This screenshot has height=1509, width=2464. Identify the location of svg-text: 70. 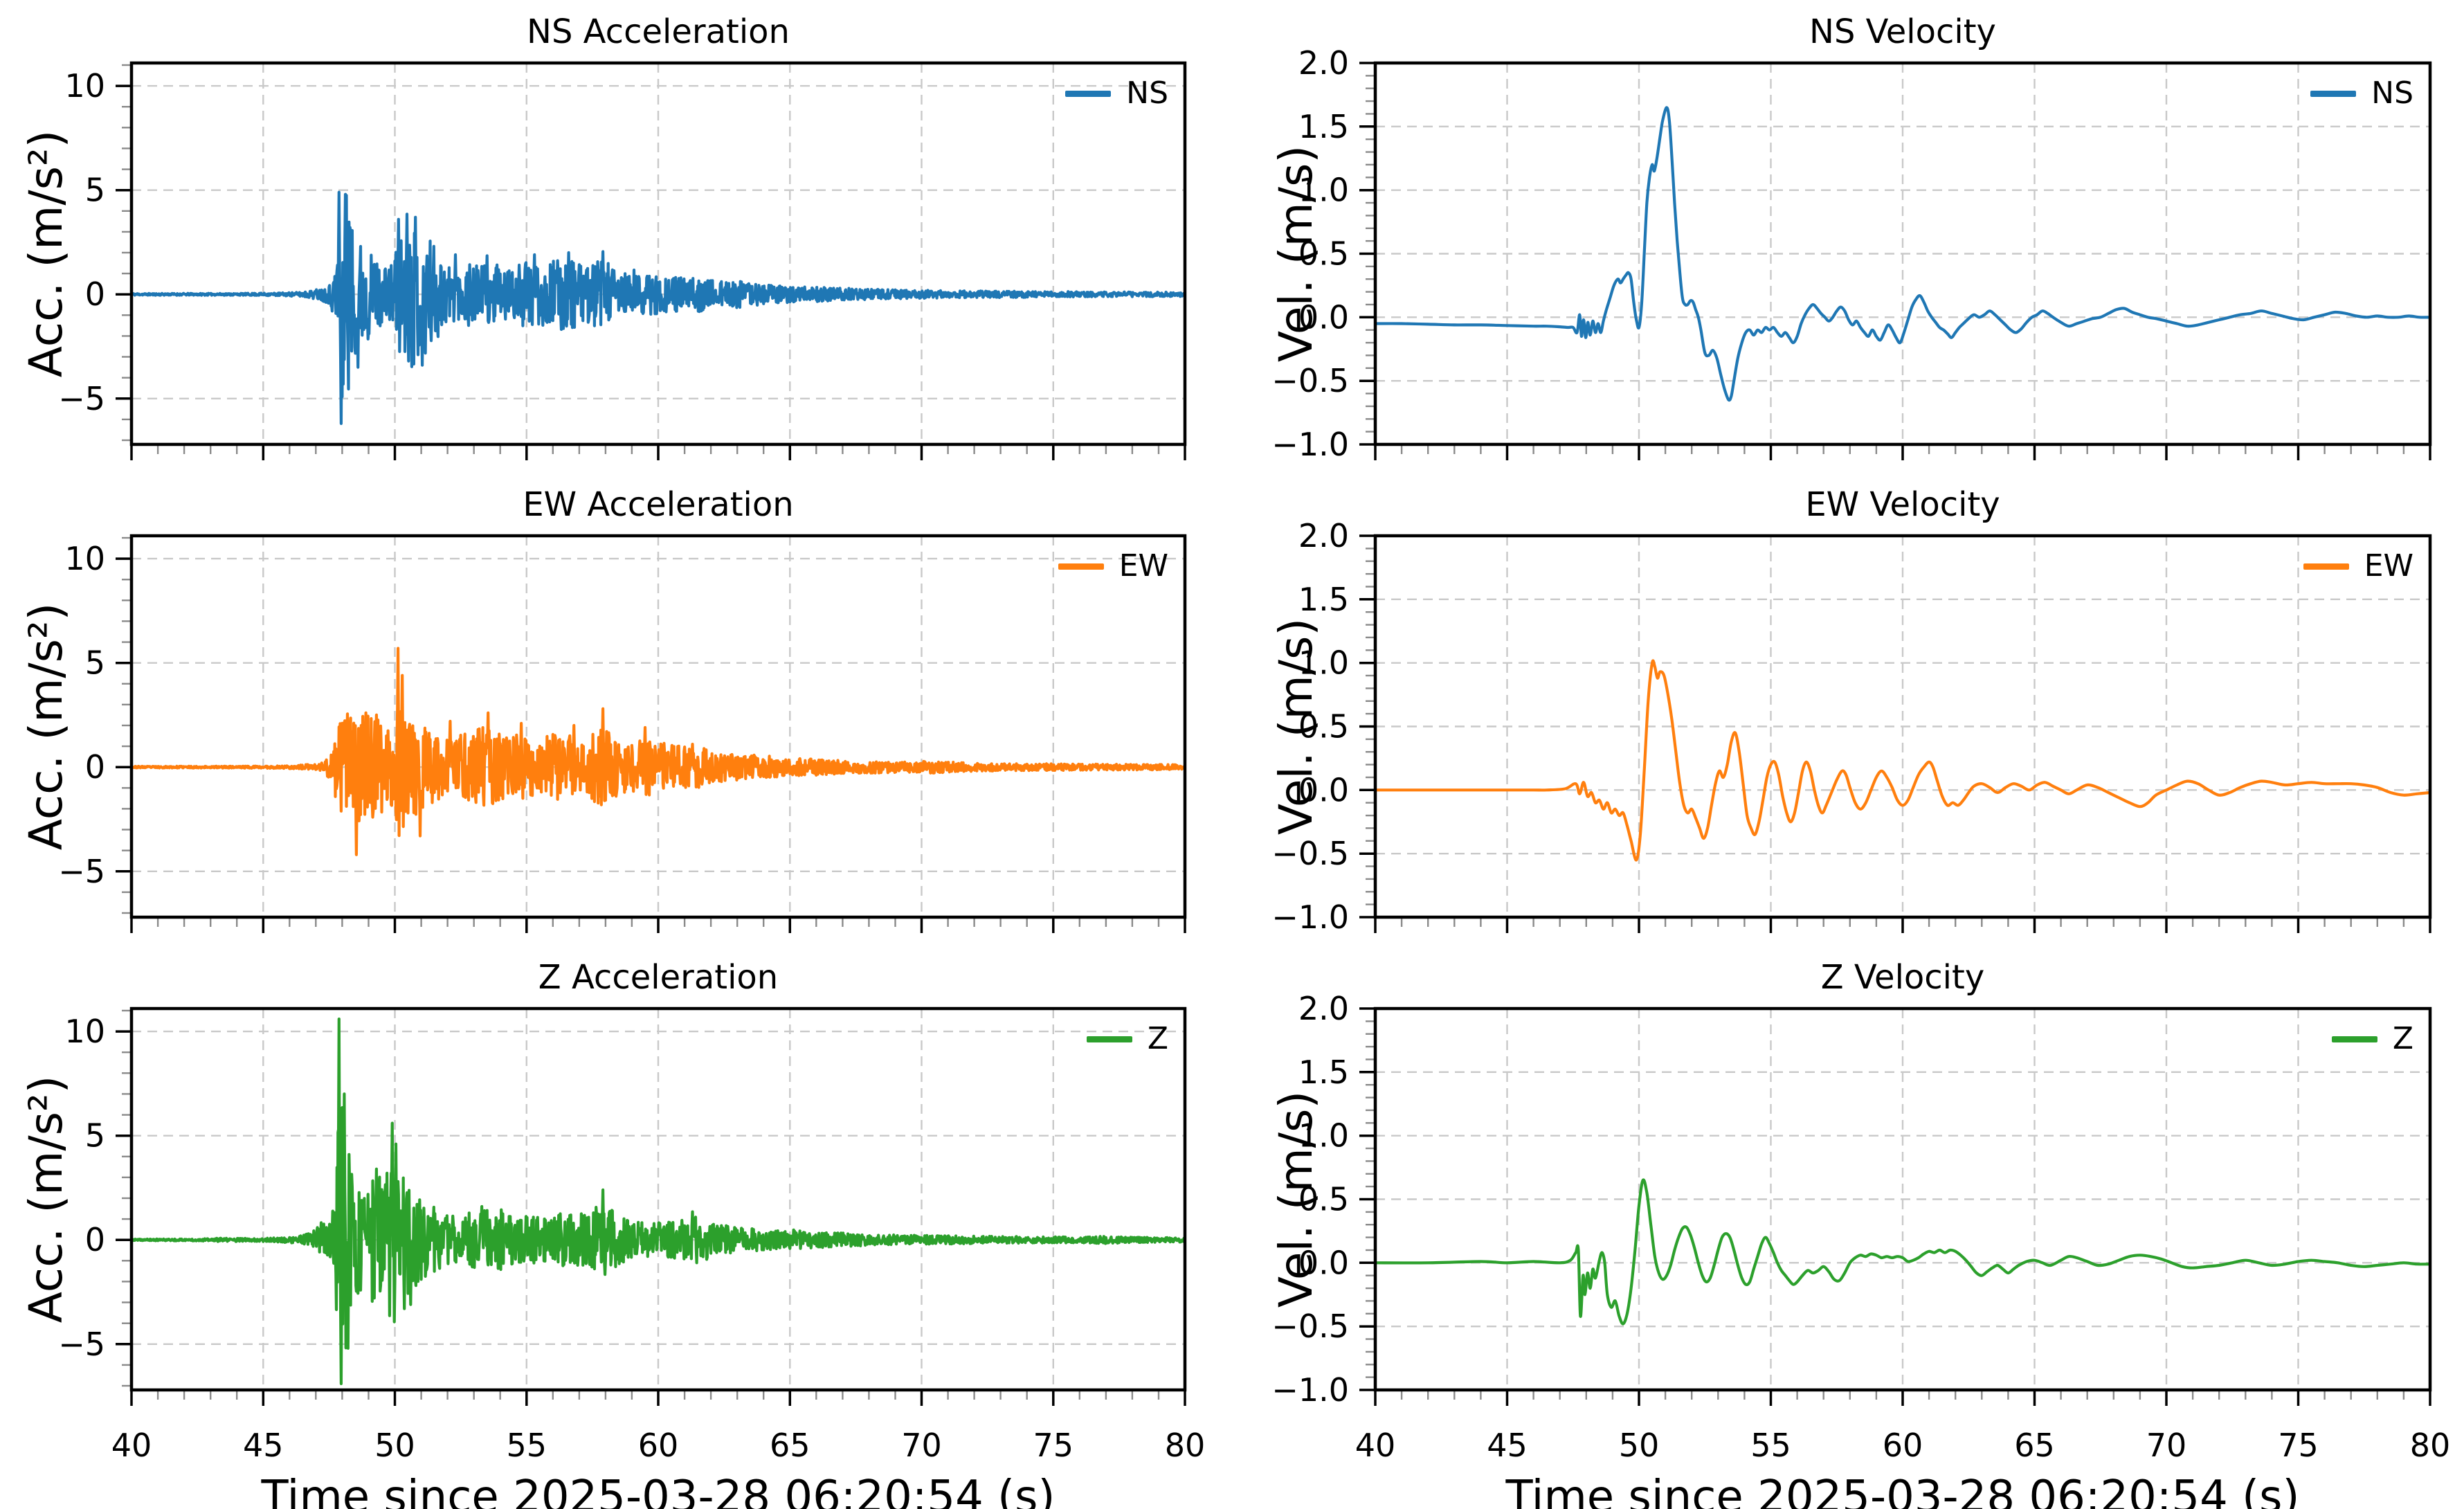
(2166, 1445).